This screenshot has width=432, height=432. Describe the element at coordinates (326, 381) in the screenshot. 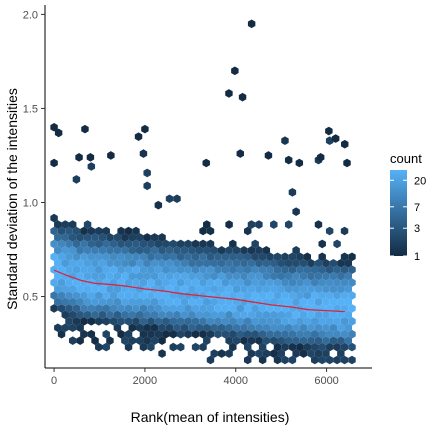

I see `x-tick-label: 6000` at that location.